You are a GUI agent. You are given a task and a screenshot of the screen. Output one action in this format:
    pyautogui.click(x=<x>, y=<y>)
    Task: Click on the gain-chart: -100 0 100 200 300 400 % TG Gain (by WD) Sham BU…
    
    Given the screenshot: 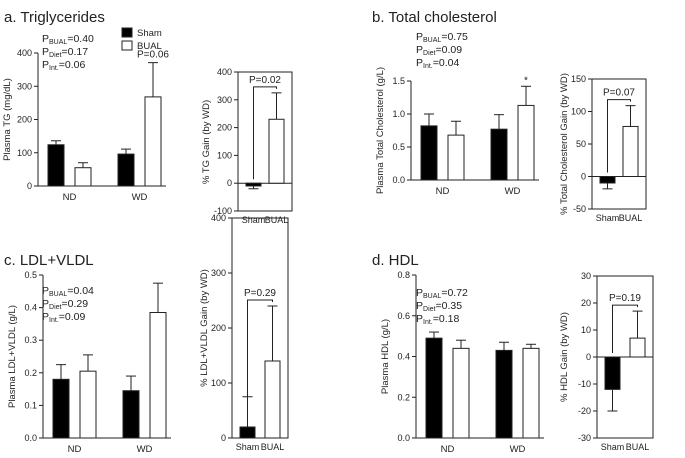 What is the action you would take?
    pyautogui.click(x=247, y=146)
    